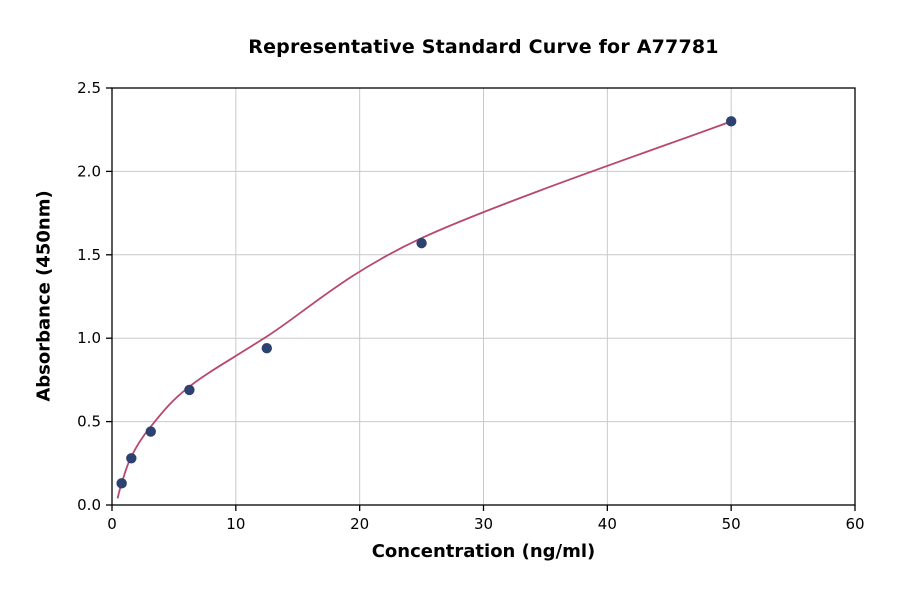 The image size is (900, 594). Describe the element at coordinates (483, 47) in the screenshot. I see `chart-title: Representative Standard Curve for A77781` at that location.